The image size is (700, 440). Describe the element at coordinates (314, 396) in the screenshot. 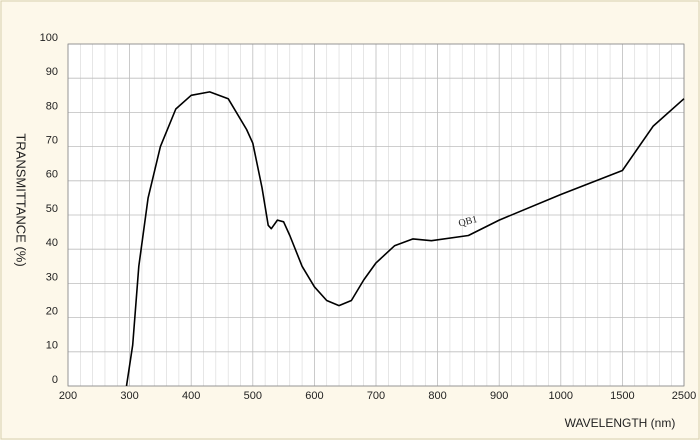

I see `x-tick-label: 600` at that location.